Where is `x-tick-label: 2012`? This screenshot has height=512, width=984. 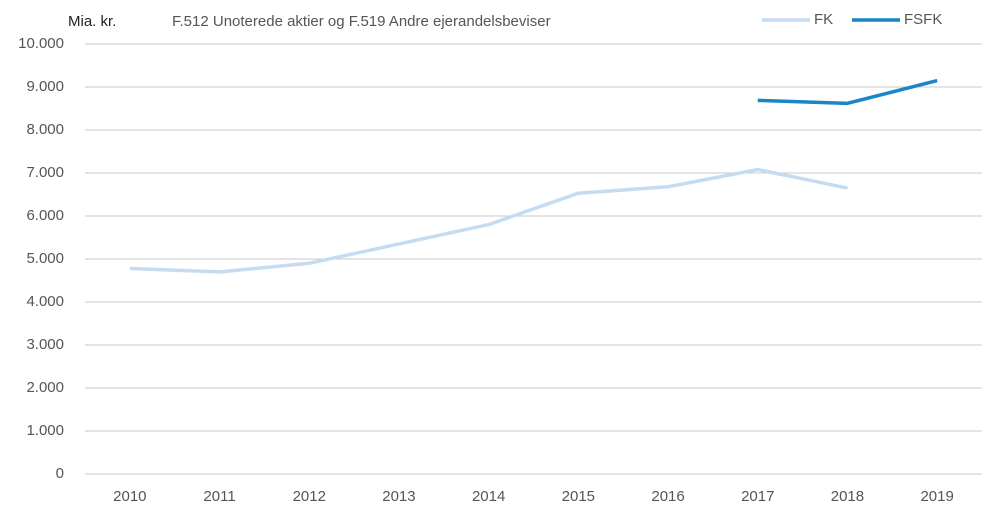 x-tick-label: 2012 is located at coordinates (309, 496).